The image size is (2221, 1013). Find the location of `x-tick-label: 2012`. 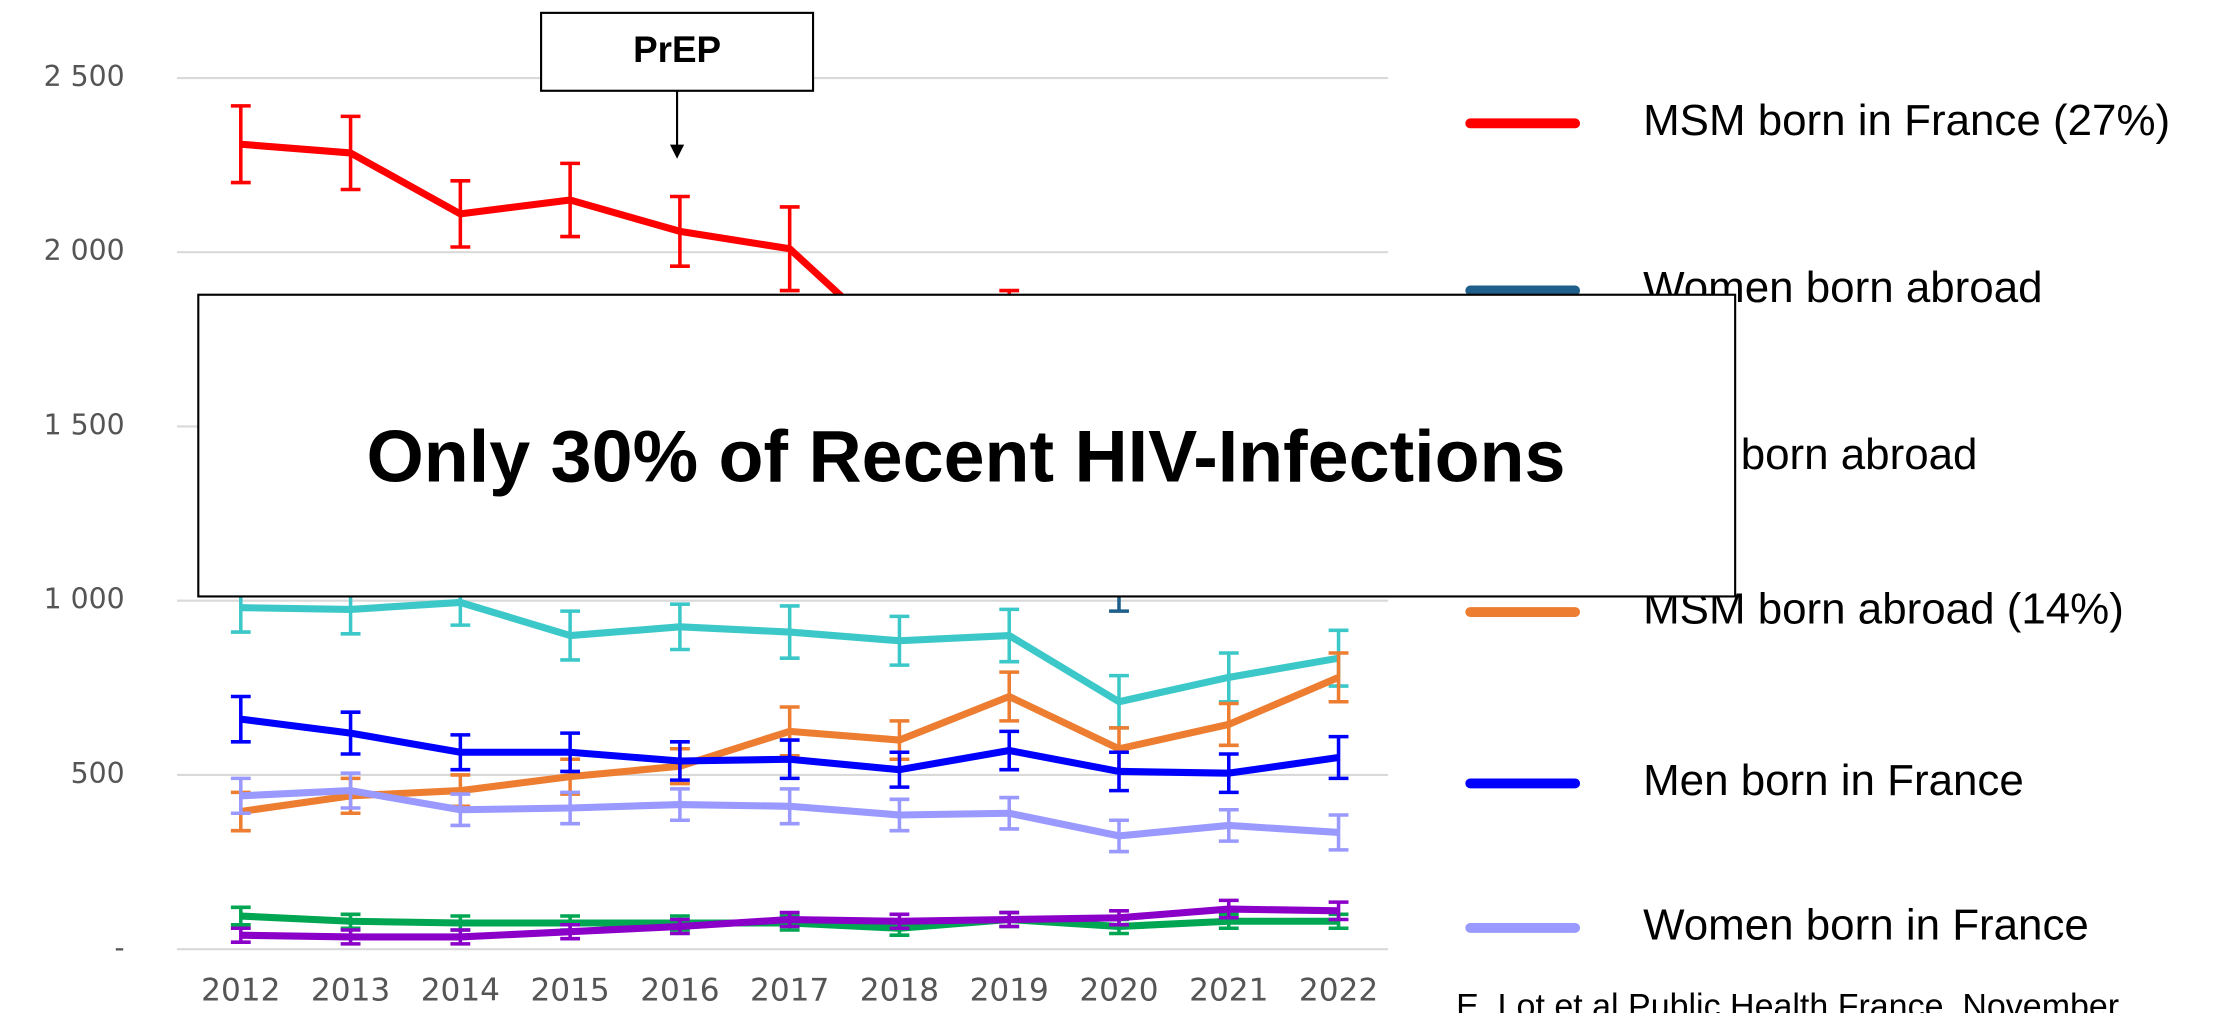

x-tick-label: 2012 is located at coordinates (240, 991).